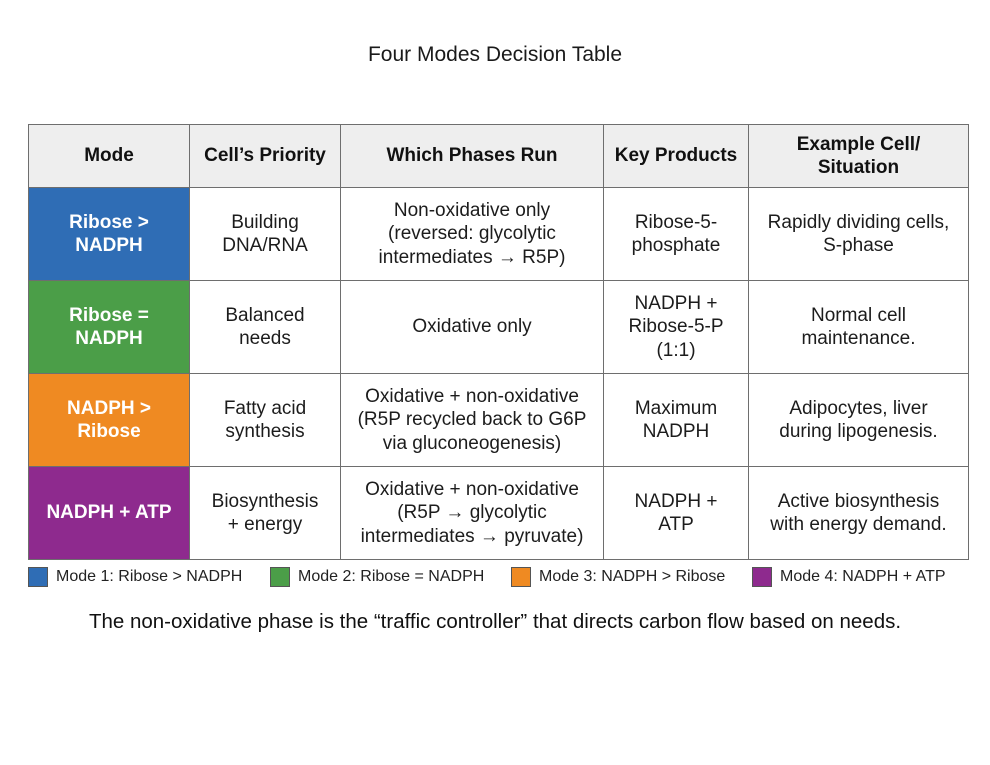 This screenshot has width=990, height=765. I want to click on example-cell: Rapidly dividing cells, S-phase, so click(858, 234).